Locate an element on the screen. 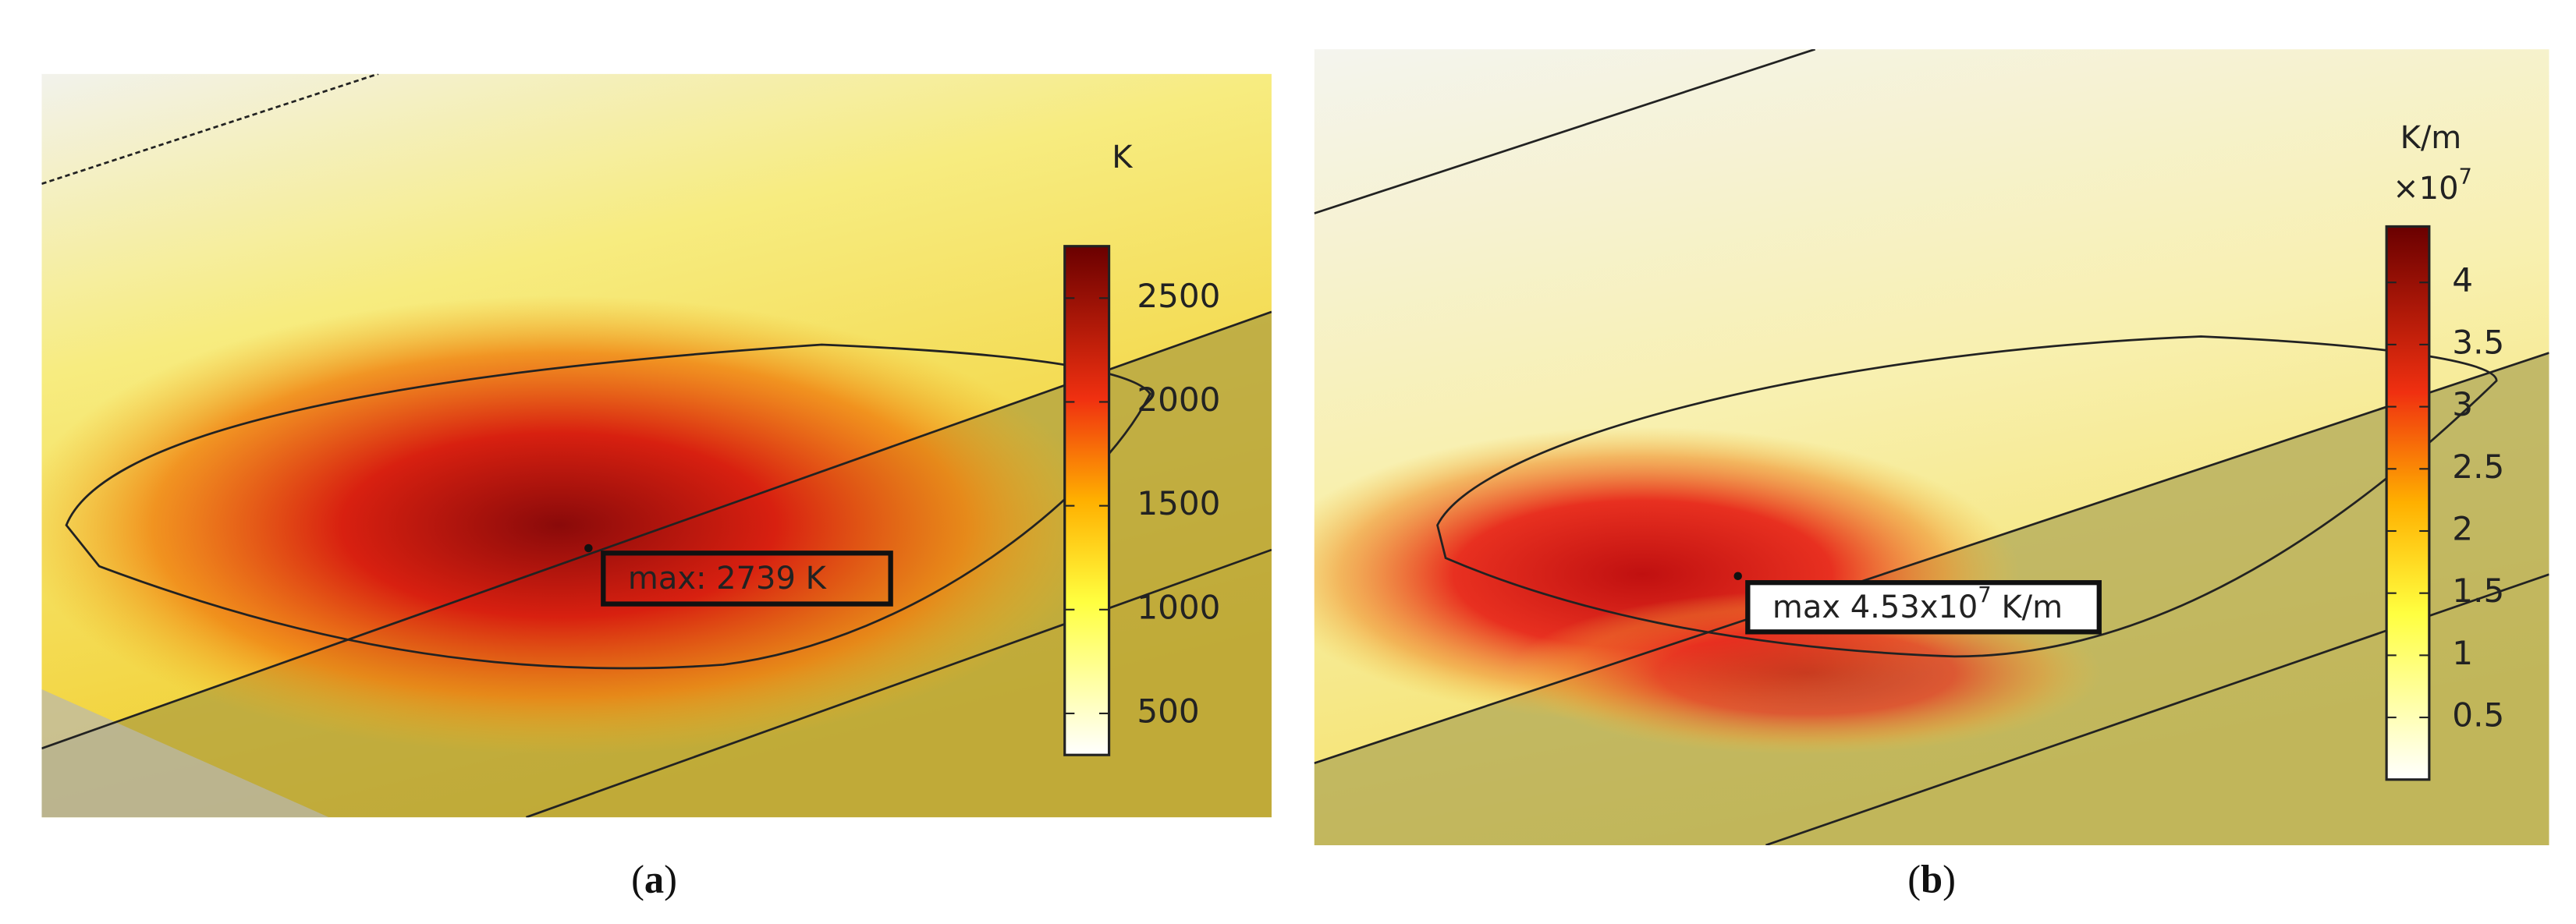  colorbar-tick-label: 2500 is located at coordinates (1178, 296).